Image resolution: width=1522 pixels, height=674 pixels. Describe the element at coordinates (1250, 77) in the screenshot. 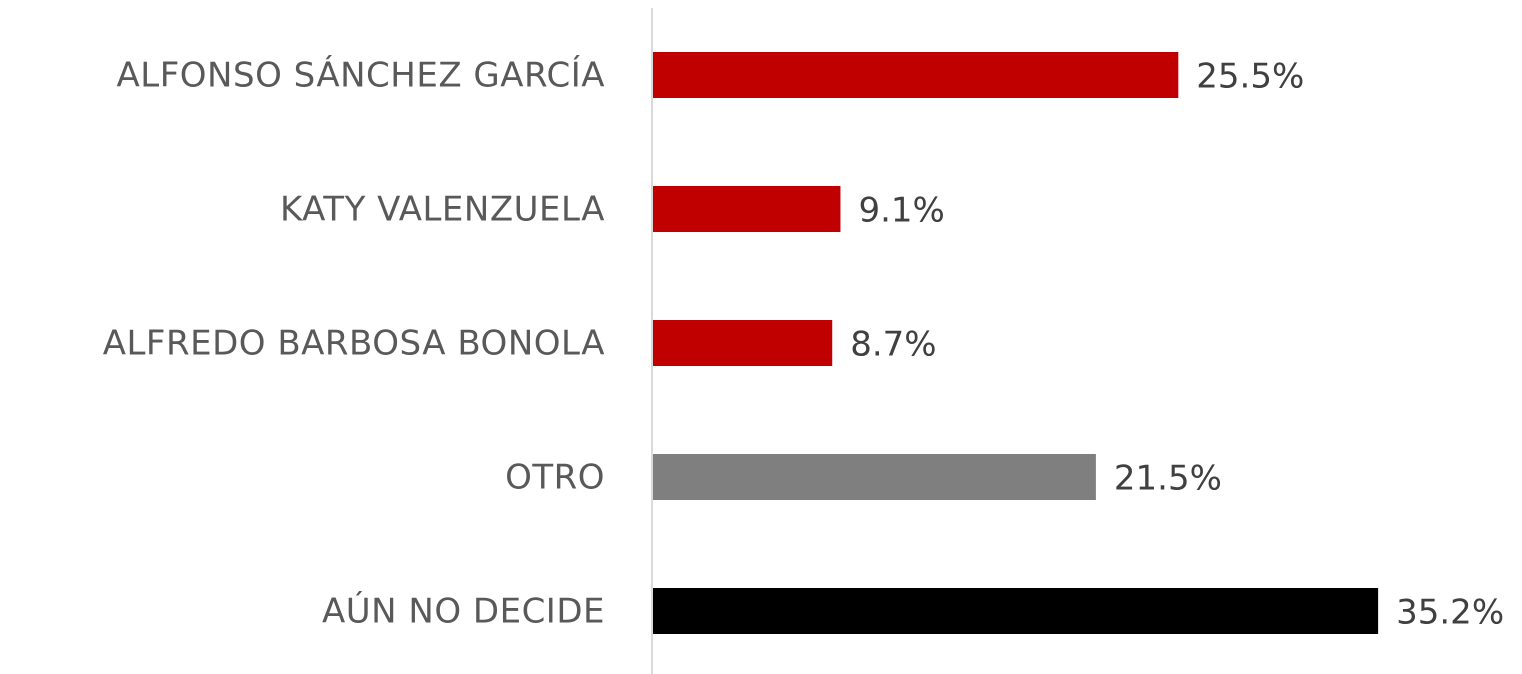

I see `value-label: 25.5%` at that location.